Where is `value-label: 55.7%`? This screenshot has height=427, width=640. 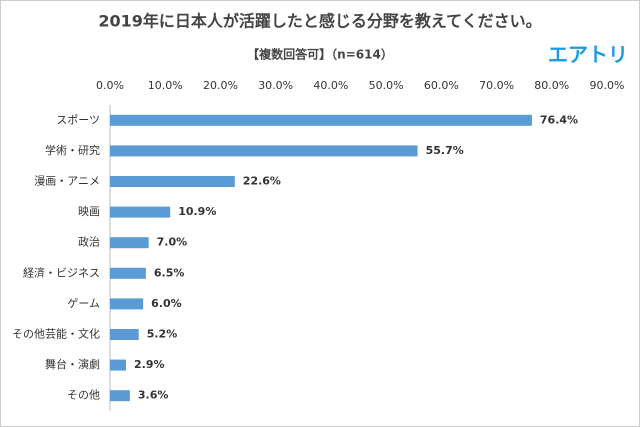 value-label: 55.7% is located at coordinates (445, 150).